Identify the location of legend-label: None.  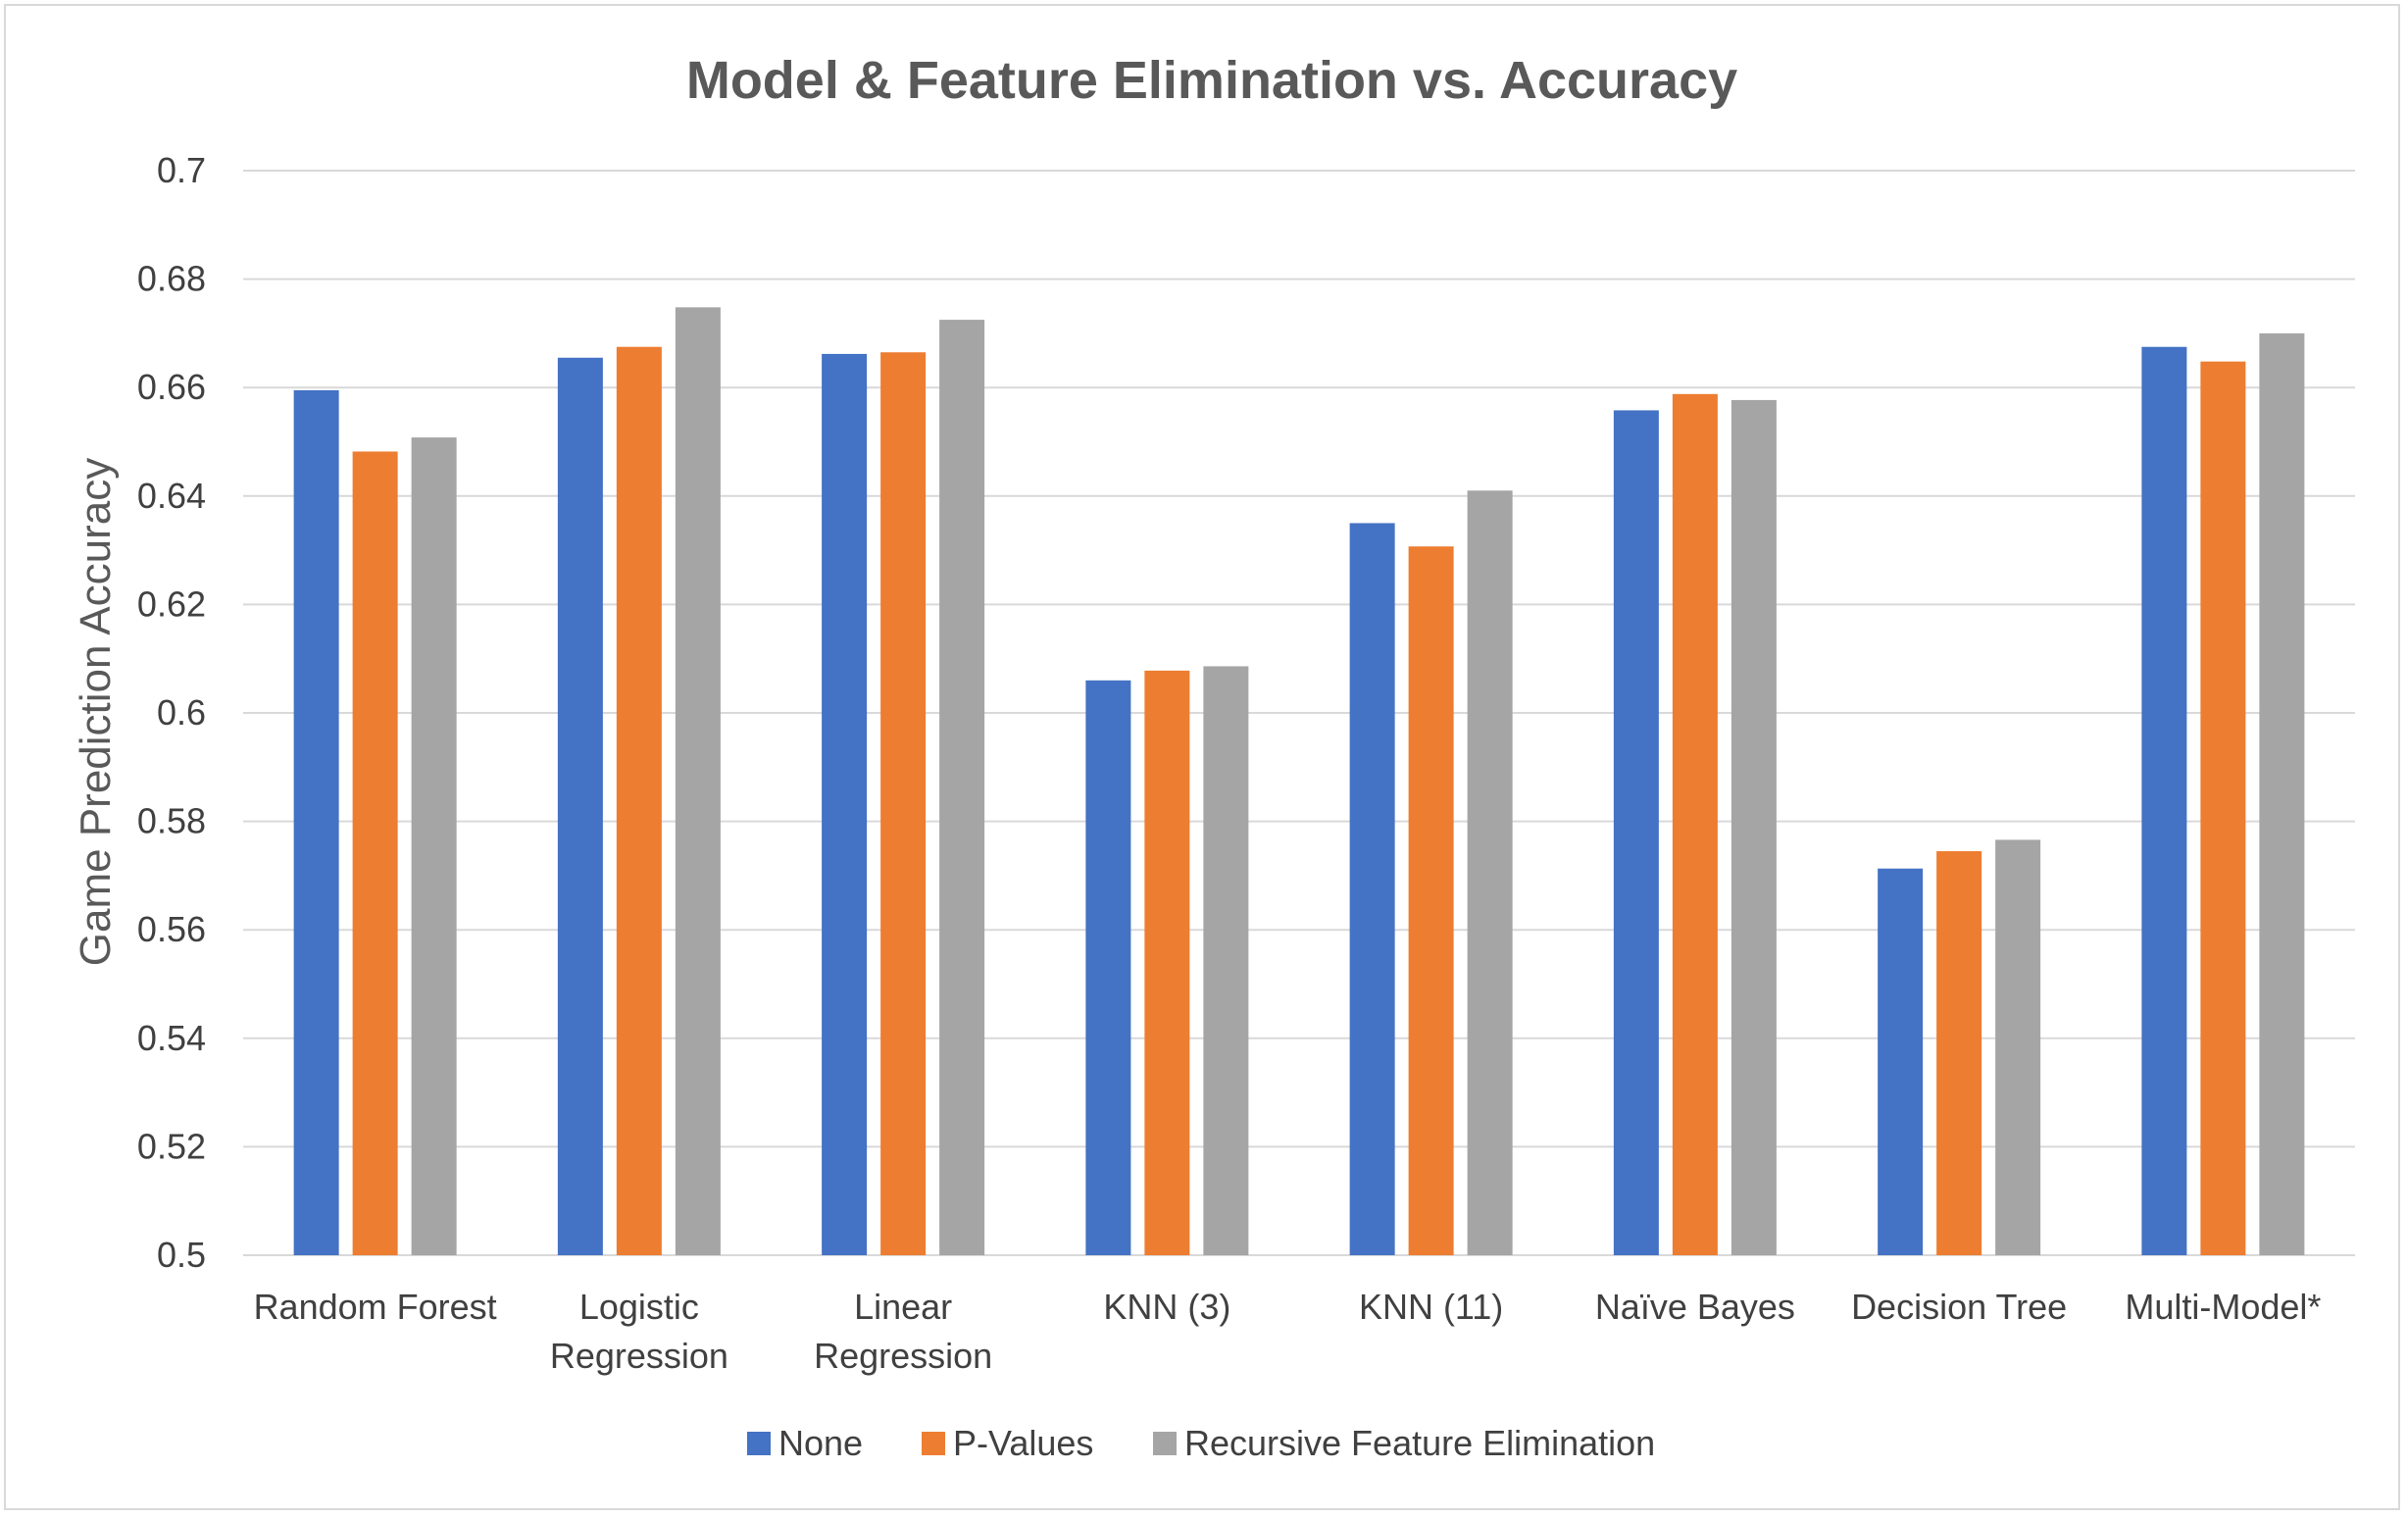
(820, 1443).